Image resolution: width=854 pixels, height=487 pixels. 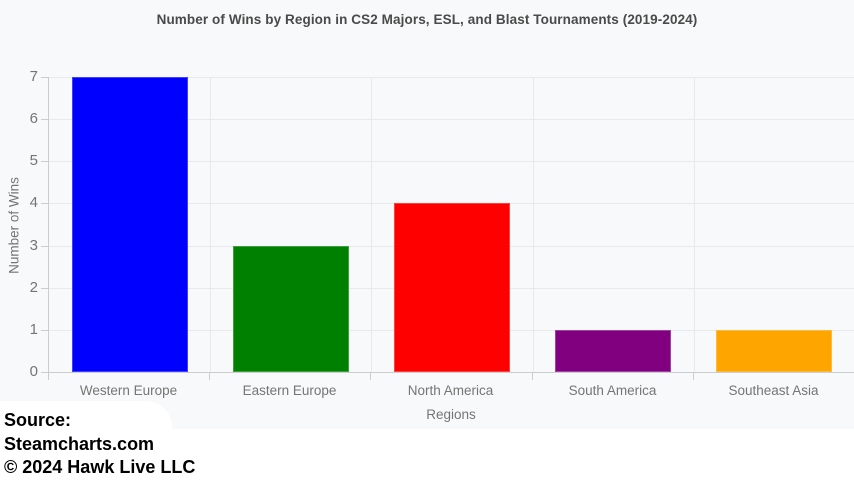 I want to click on y-tick-label-0: 0, so click(x=33, y=371).